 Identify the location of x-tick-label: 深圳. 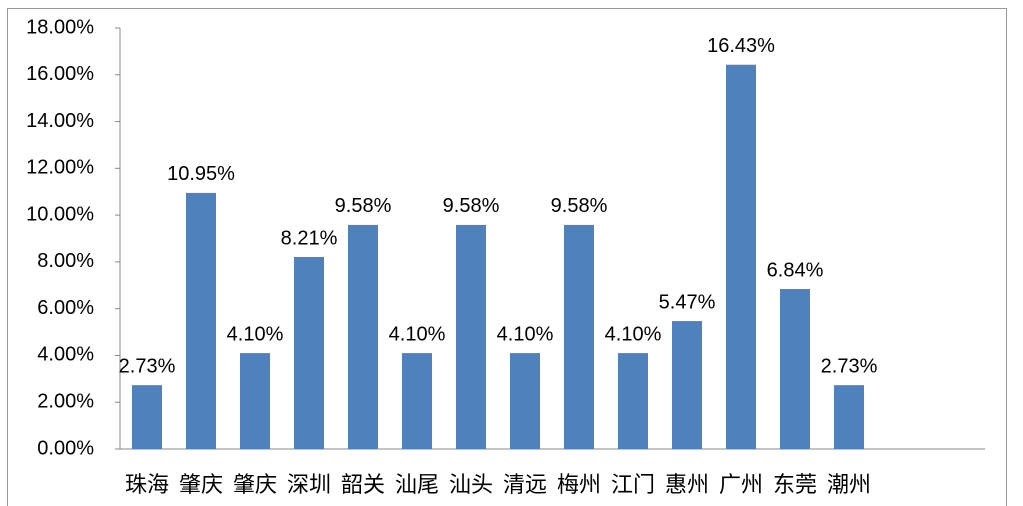
(309, 484).